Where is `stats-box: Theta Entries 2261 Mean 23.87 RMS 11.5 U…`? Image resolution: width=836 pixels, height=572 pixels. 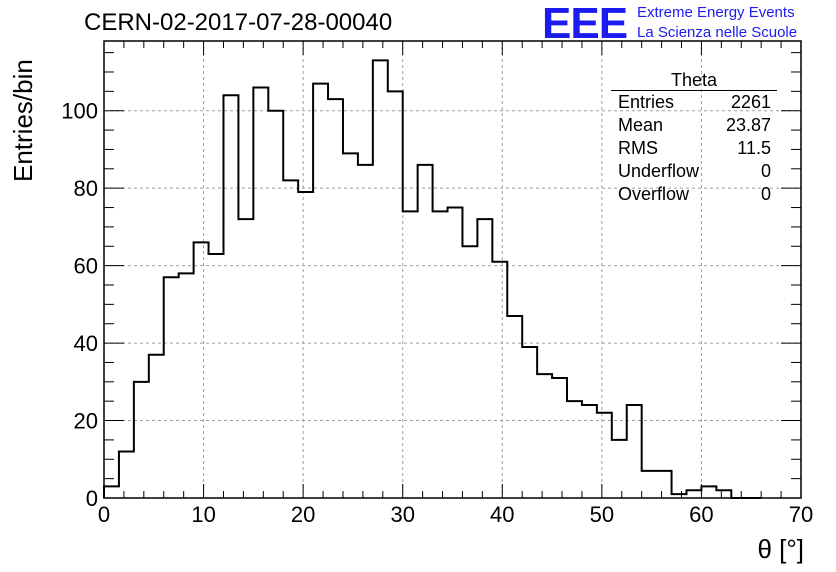 stats-box: Theta Entries 2261 Mean 23.87 RMS 11.5 U… is located at coordinates (694, 138).